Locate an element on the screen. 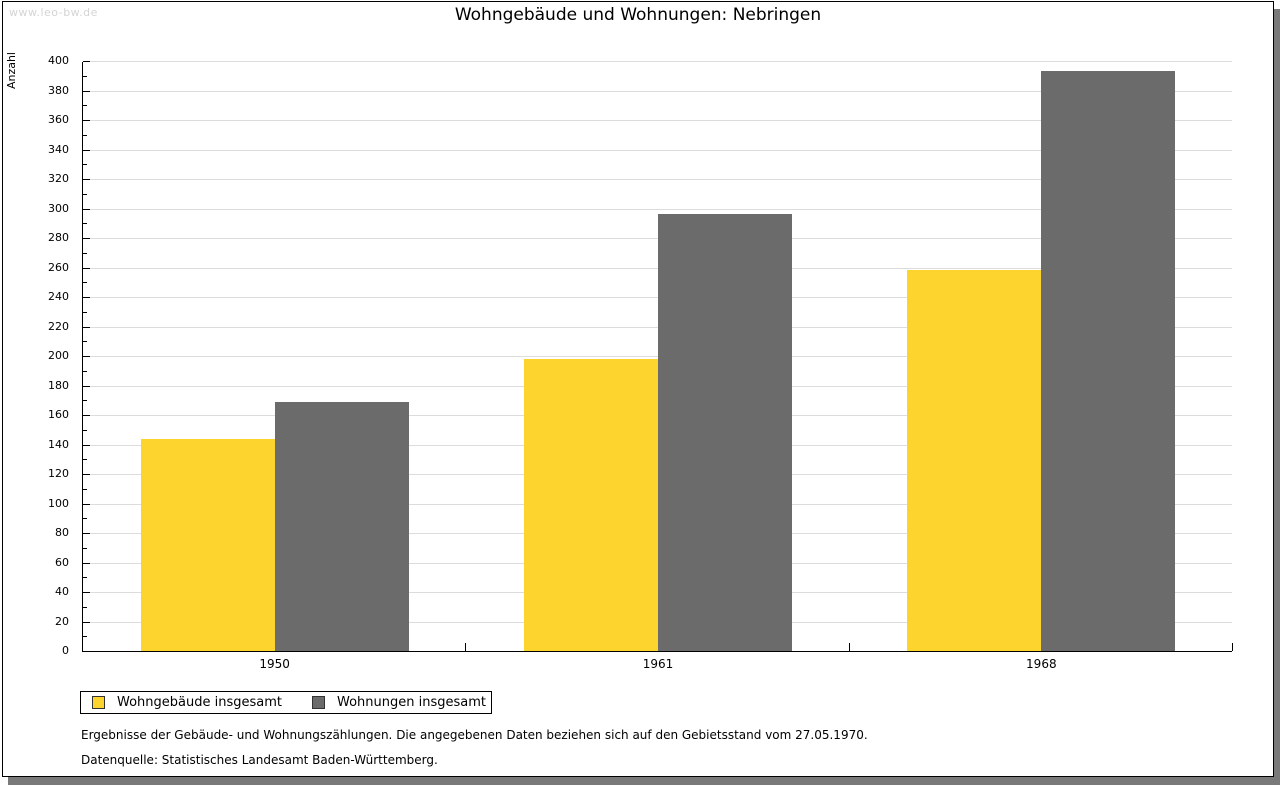 The height and width of the screenshot is (791, 1280). y-tick-label: 320 is located at coordinates (58, 178).